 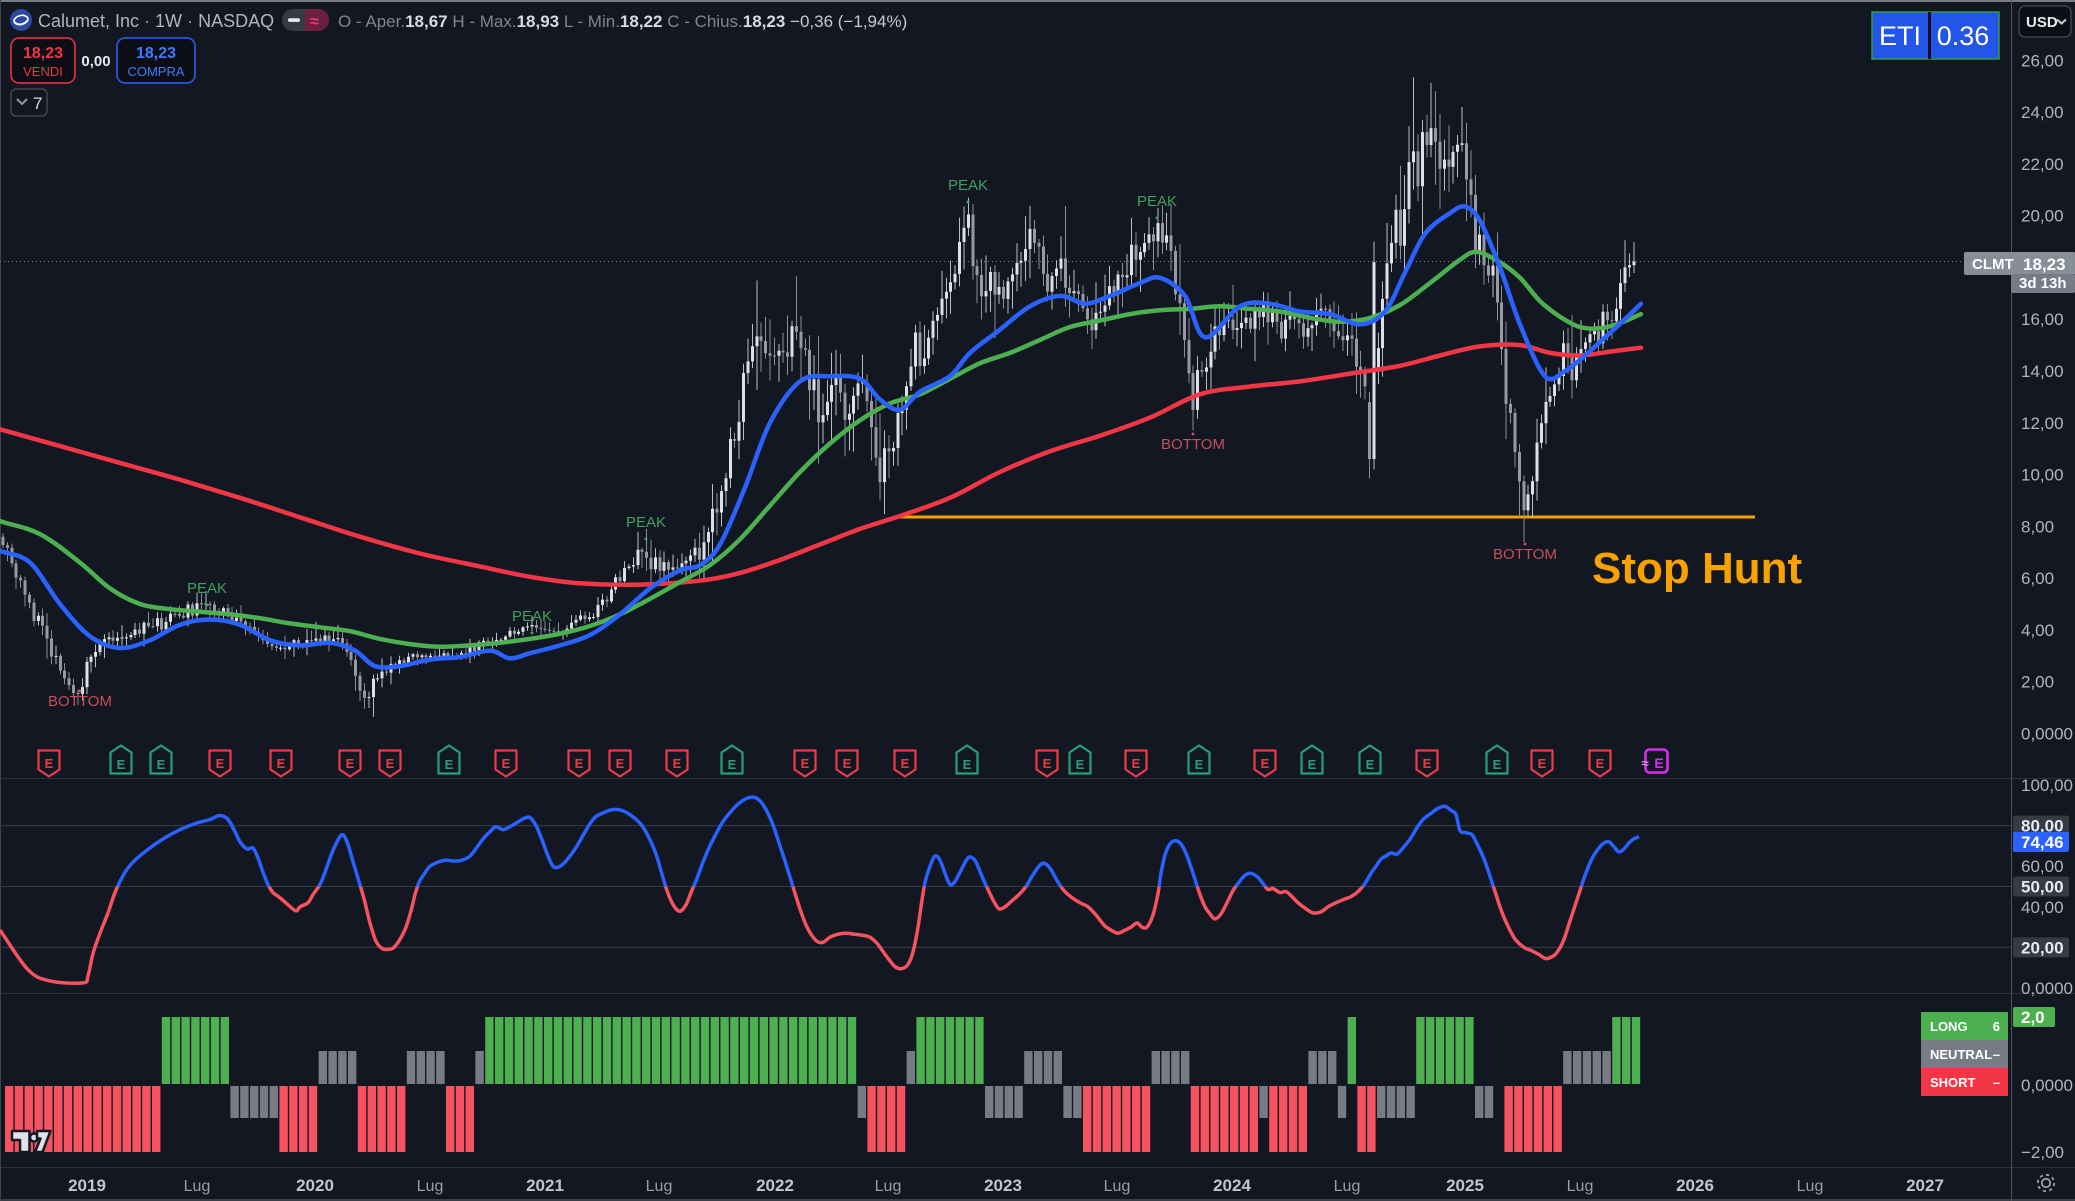 I want to click on svg-text: 2020, so click(x=315, y=1185).